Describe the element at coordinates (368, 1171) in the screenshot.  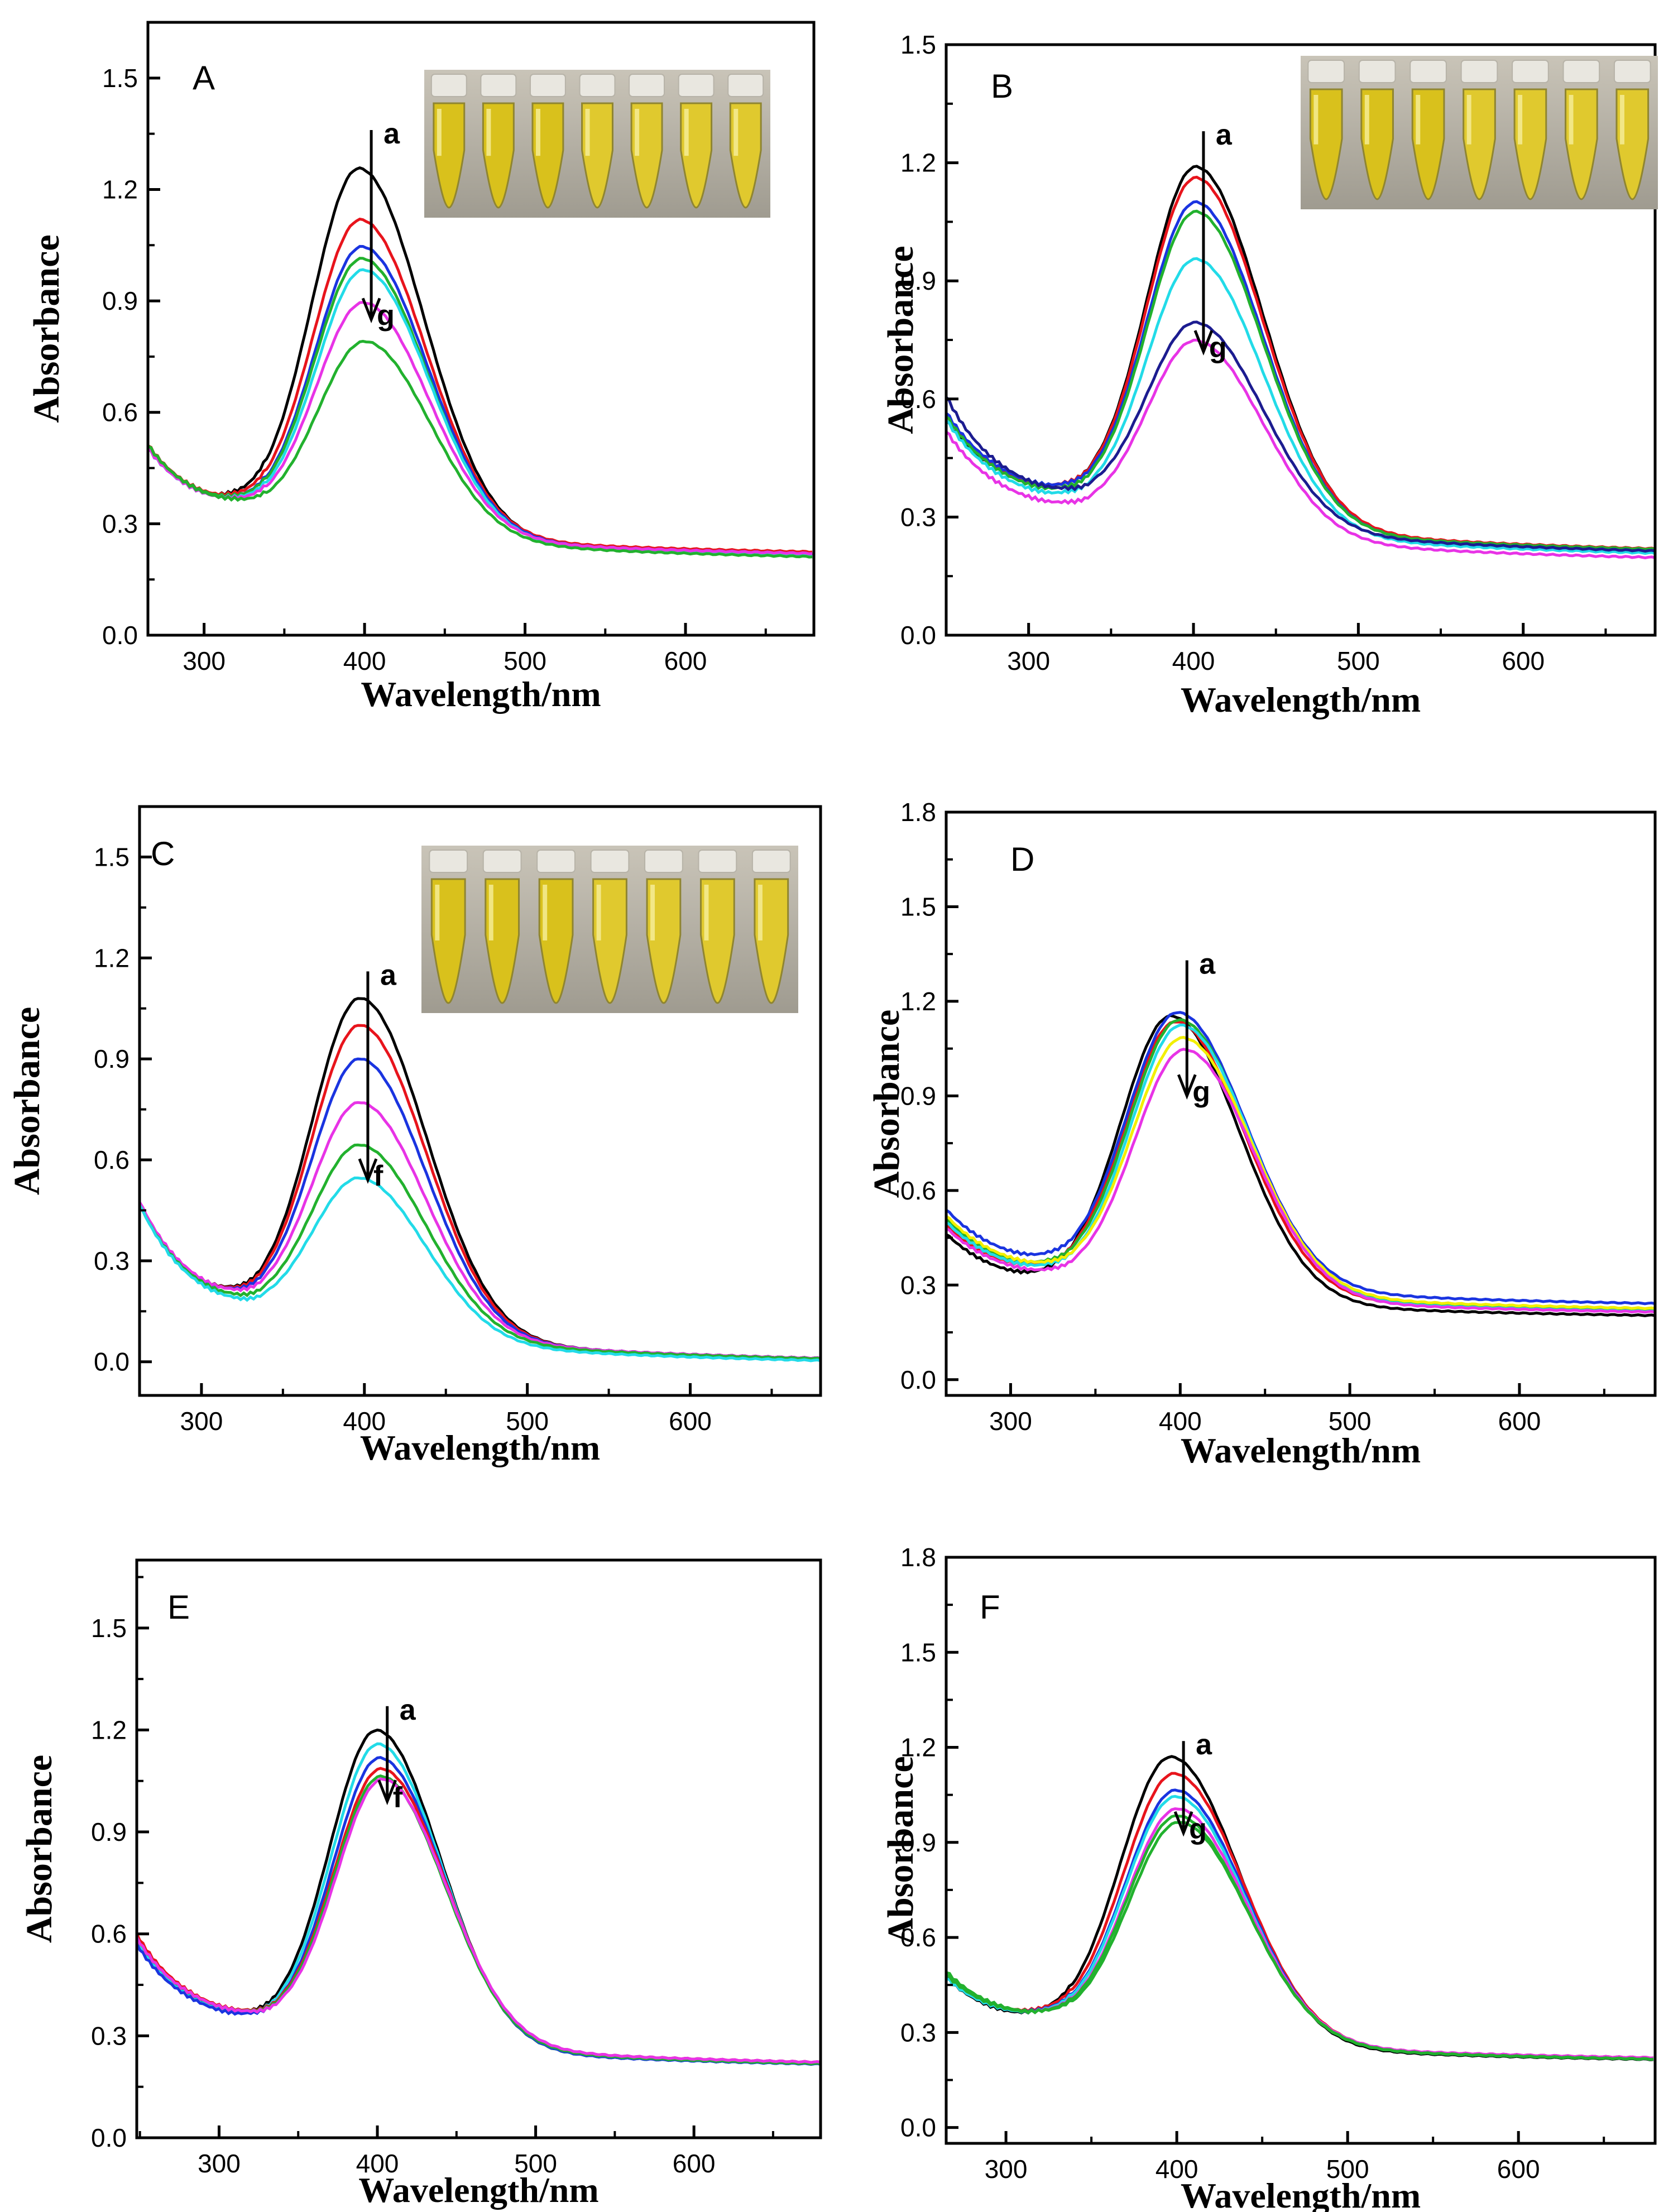
I see `trend-arrow-head` at that location.